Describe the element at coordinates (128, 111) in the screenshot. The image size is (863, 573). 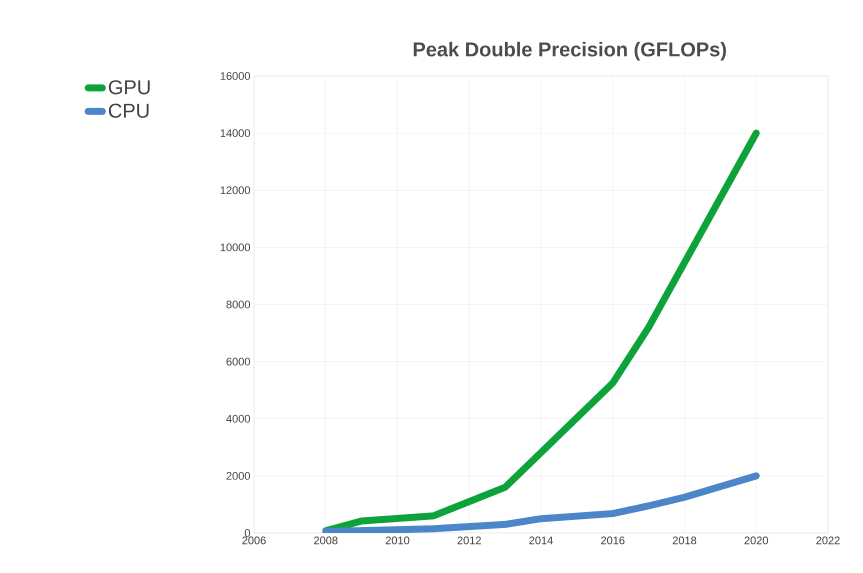
I see `legend-label: CPU` at that location.